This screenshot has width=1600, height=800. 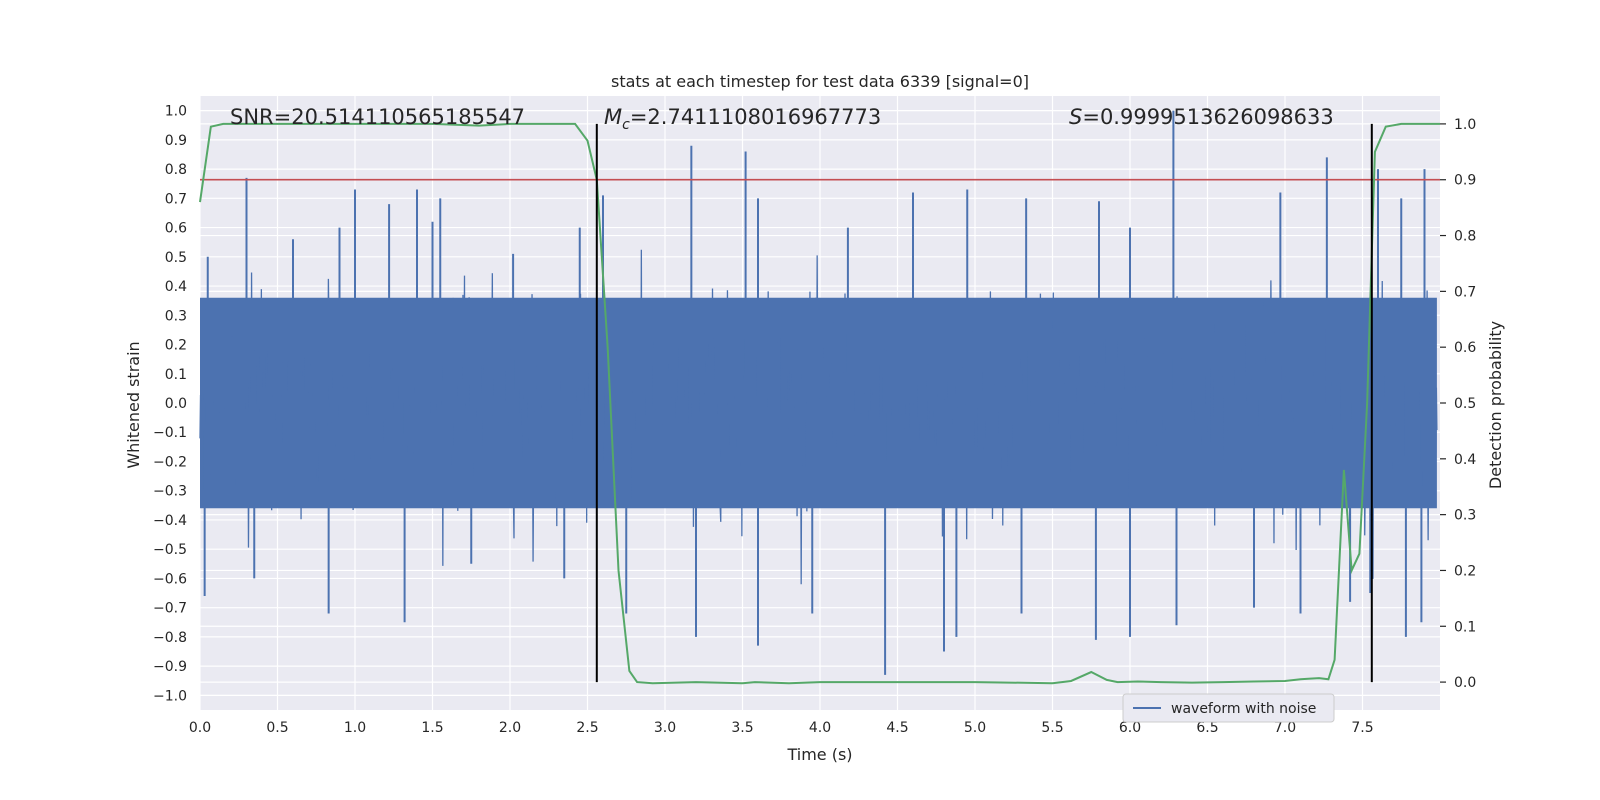 What do you see at coordinates (1465, 181) in the screenshot?
I see `y2-tick-label: 0.9` at bounding box center [1465, 181].